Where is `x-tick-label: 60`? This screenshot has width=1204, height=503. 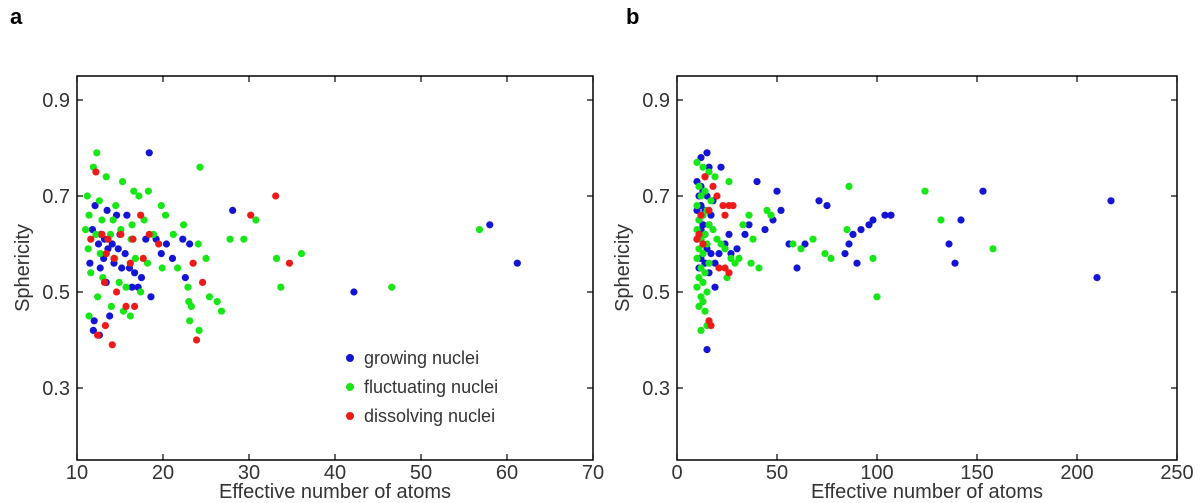
x-tick-label: 60 is located at coordinates (507, 473).